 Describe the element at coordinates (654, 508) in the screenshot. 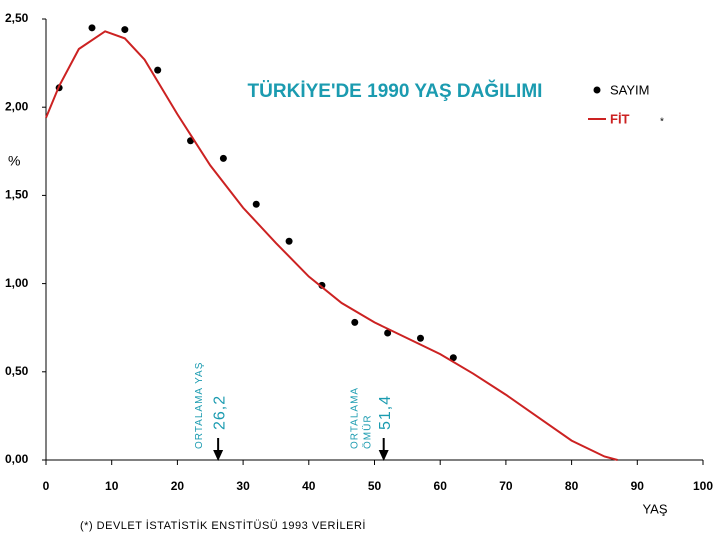

I see `x-axis-label: YAŞ` at that location.